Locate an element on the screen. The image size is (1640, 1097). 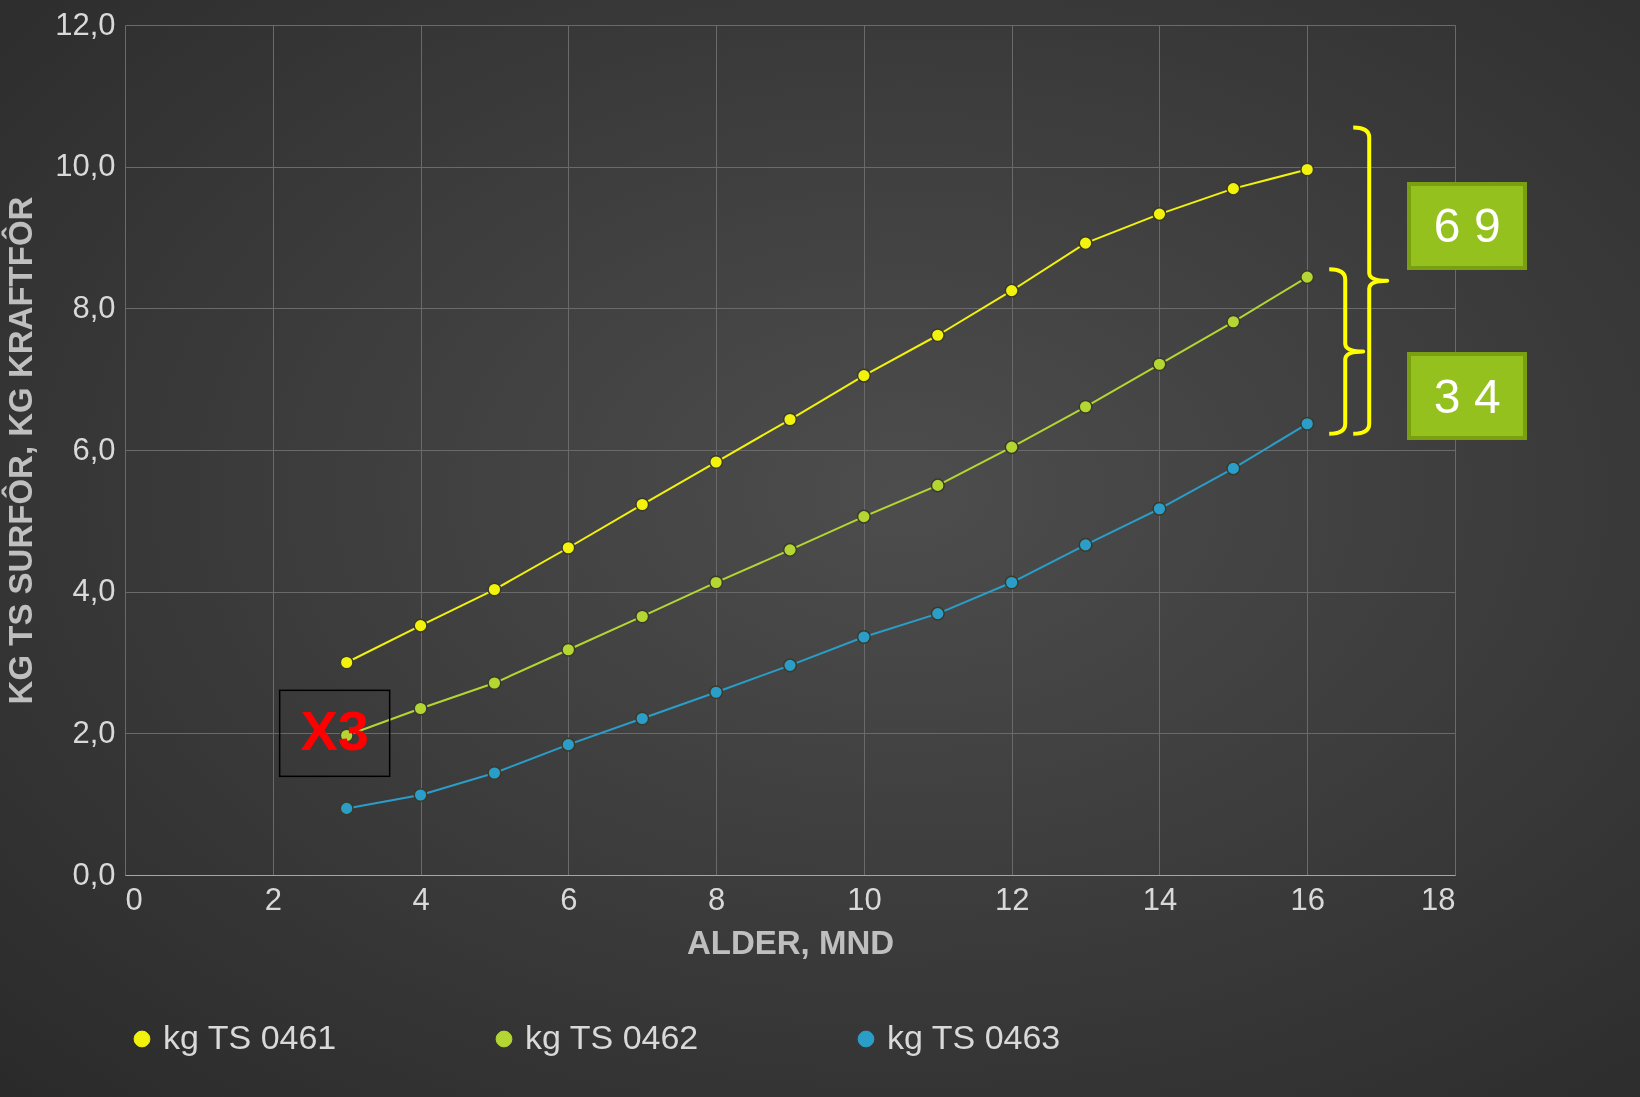
x-tick-label: 12 is located at coordinates (1012, 899).